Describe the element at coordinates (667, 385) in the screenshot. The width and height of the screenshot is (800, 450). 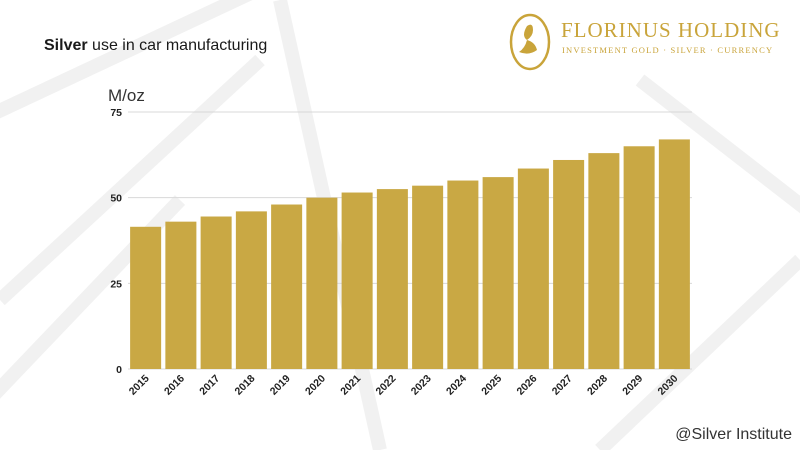
I see `x-tick-label: 2030` at that location.